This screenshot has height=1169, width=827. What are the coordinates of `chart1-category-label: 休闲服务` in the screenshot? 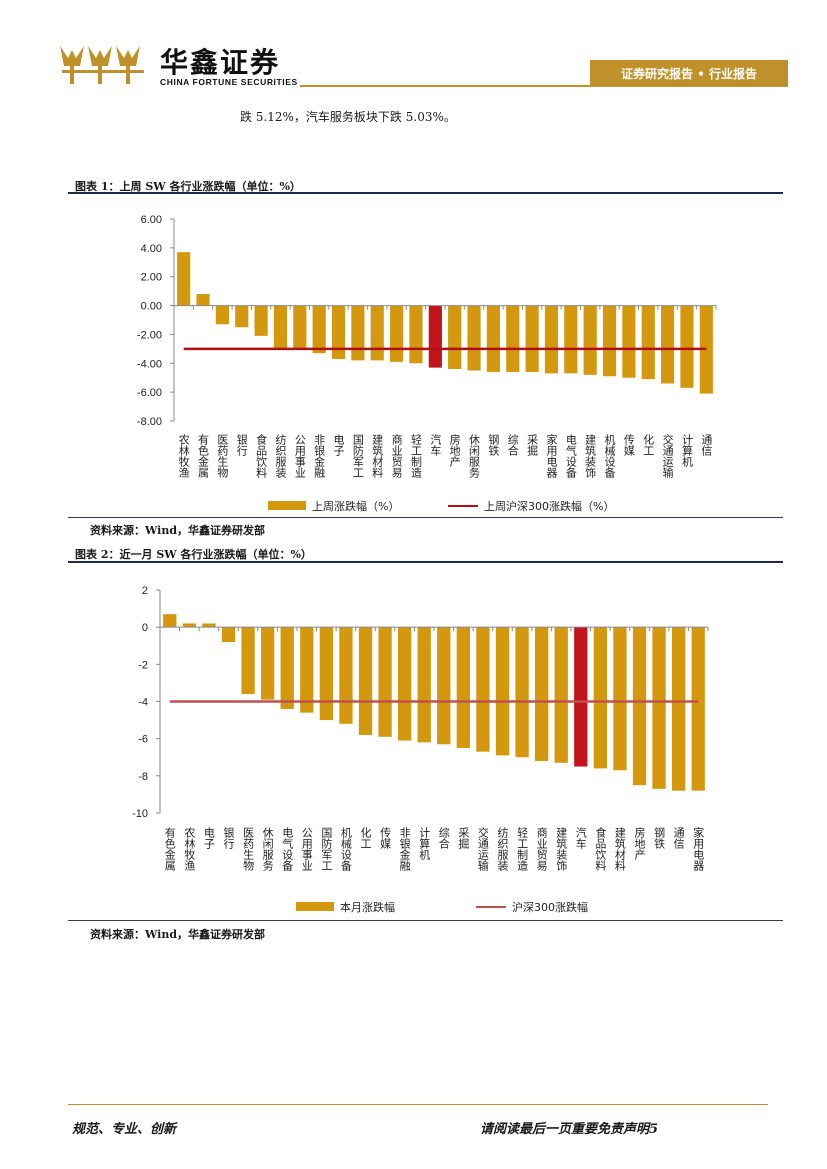 It's located at (474, 456).